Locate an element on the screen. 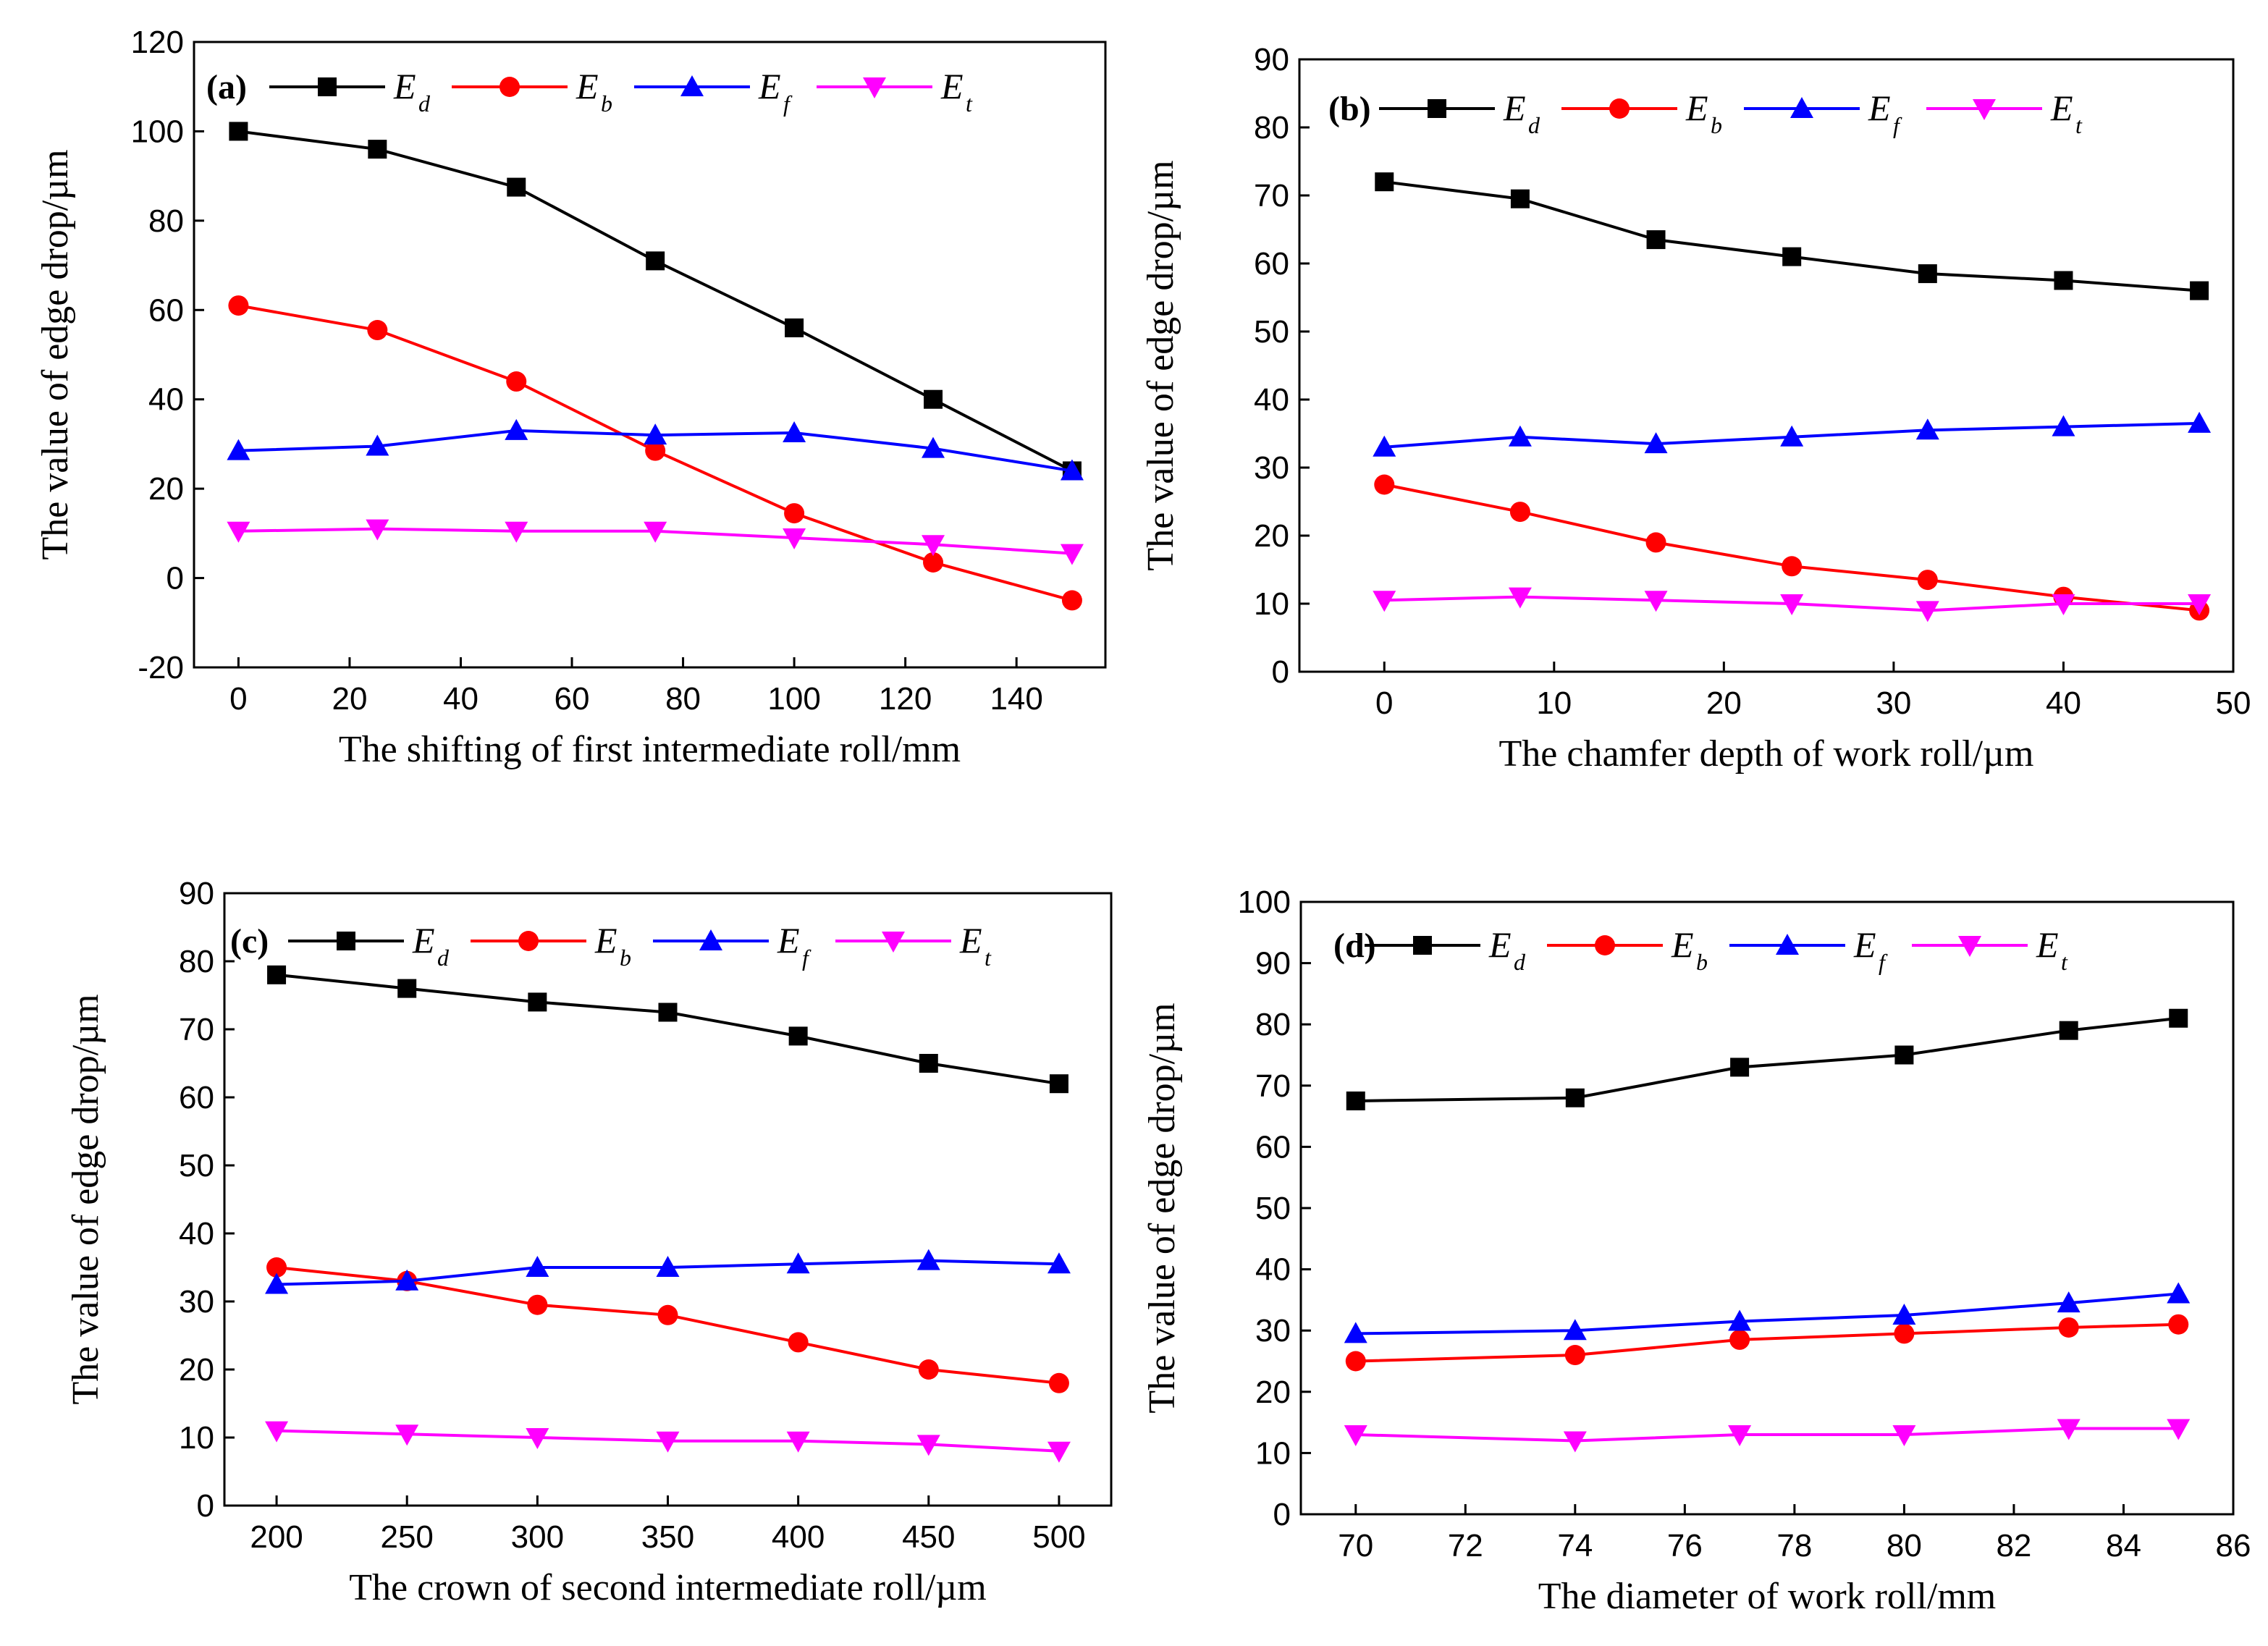  x-tick-label: 50 is located at coordinates (2233, 703).